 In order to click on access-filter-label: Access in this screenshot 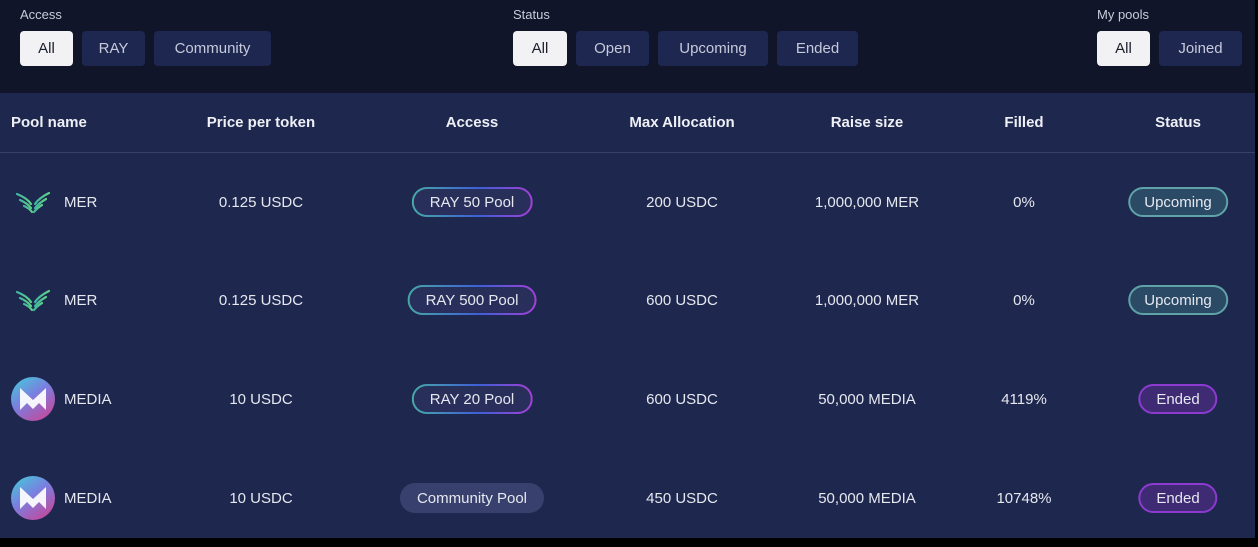, I will do `click(41, 14)`.